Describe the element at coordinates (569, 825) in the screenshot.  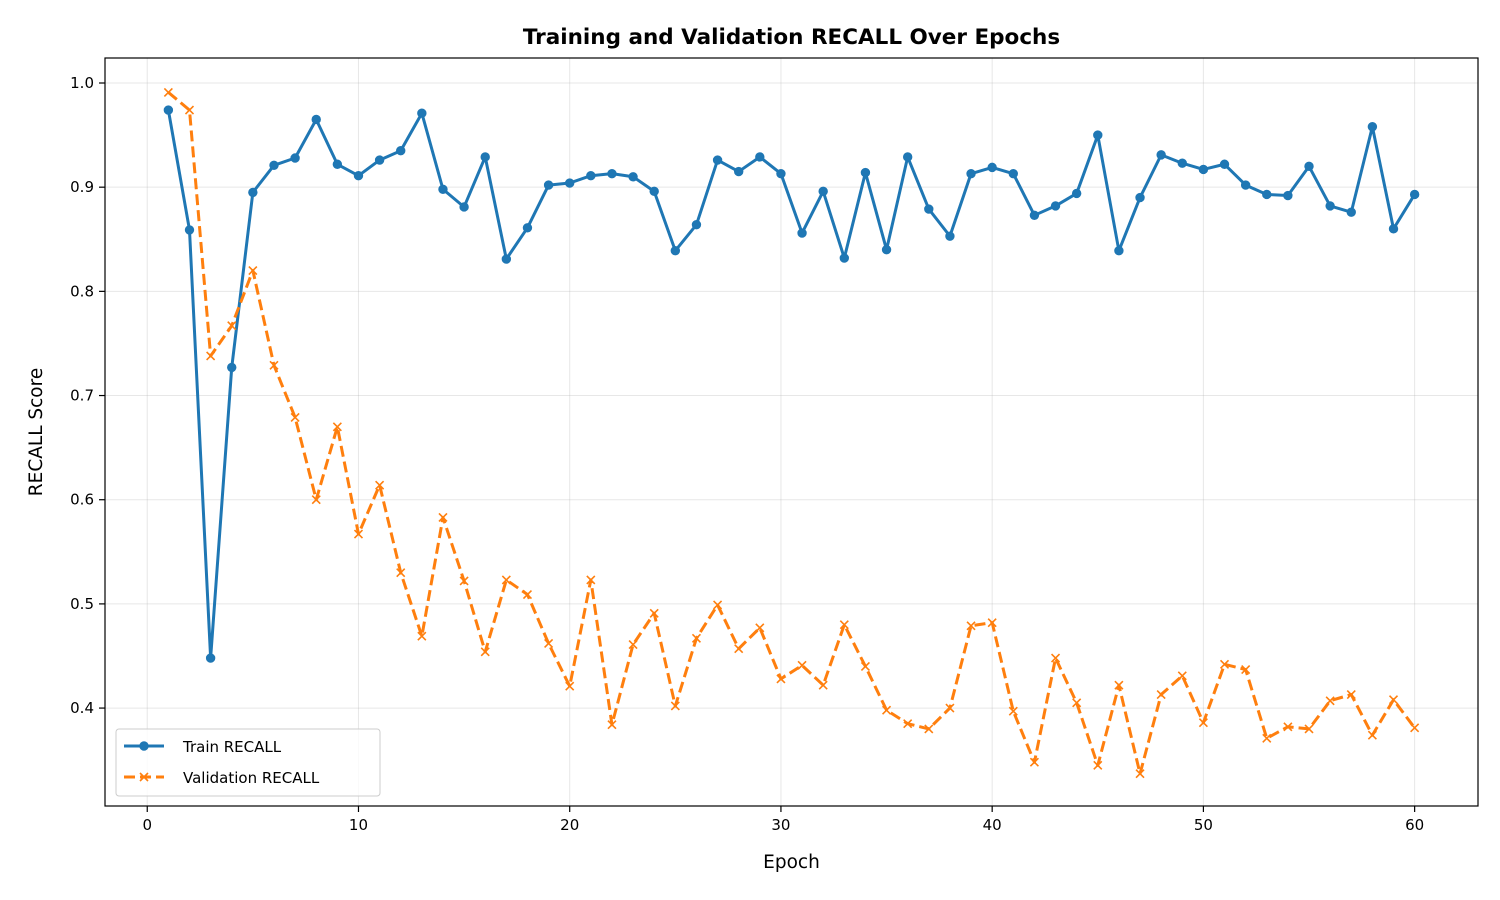
I see `x-tick-label: 20` at that location.